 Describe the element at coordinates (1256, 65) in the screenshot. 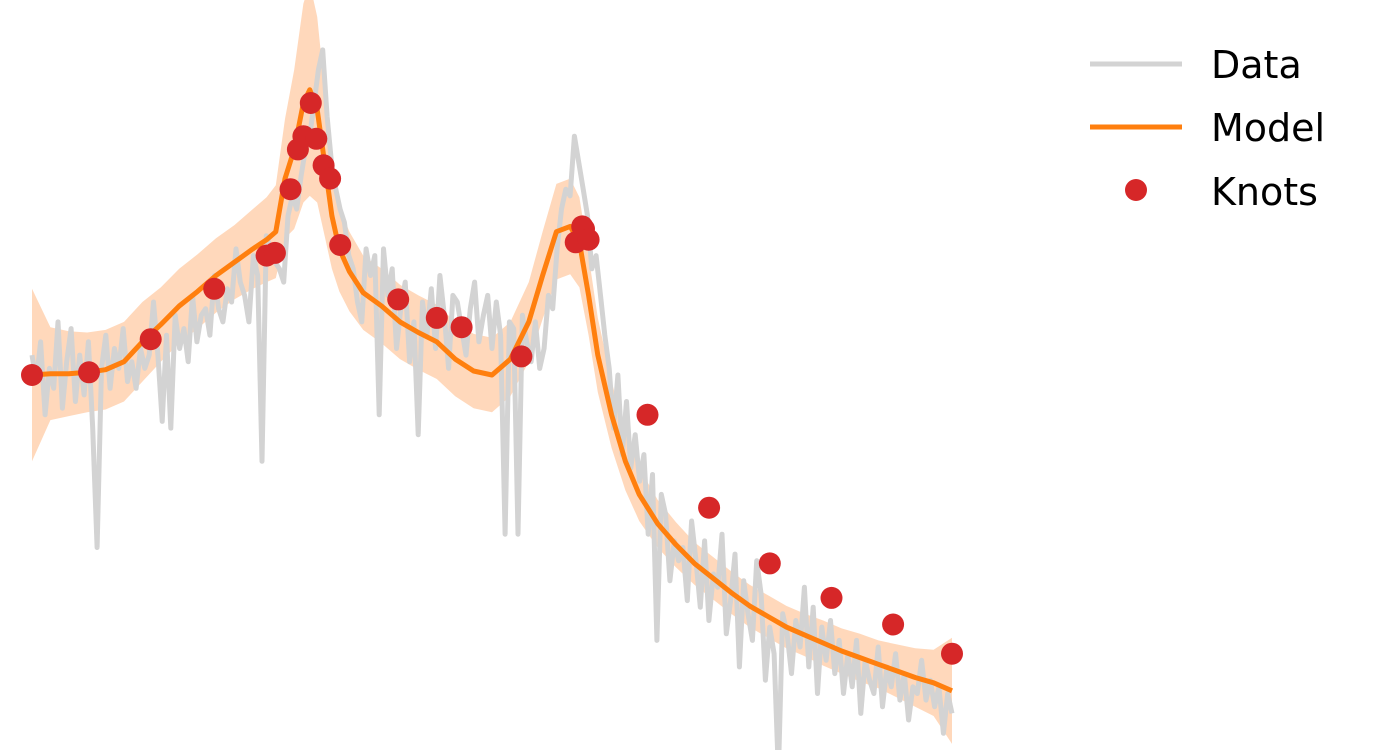

I see `legend-label-data: Data` at that location.